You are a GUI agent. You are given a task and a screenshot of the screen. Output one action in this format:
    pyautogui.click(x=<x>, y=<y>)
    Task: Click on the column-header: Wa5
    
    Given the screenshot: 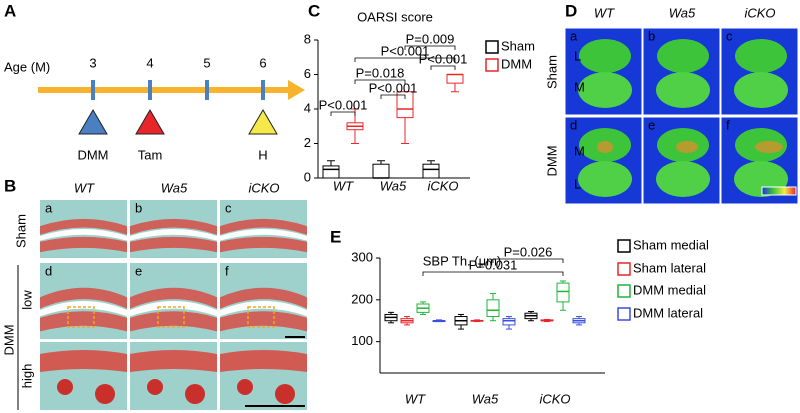 What is the action you would take?
    pyautogui.click(x=682, y=12)
    